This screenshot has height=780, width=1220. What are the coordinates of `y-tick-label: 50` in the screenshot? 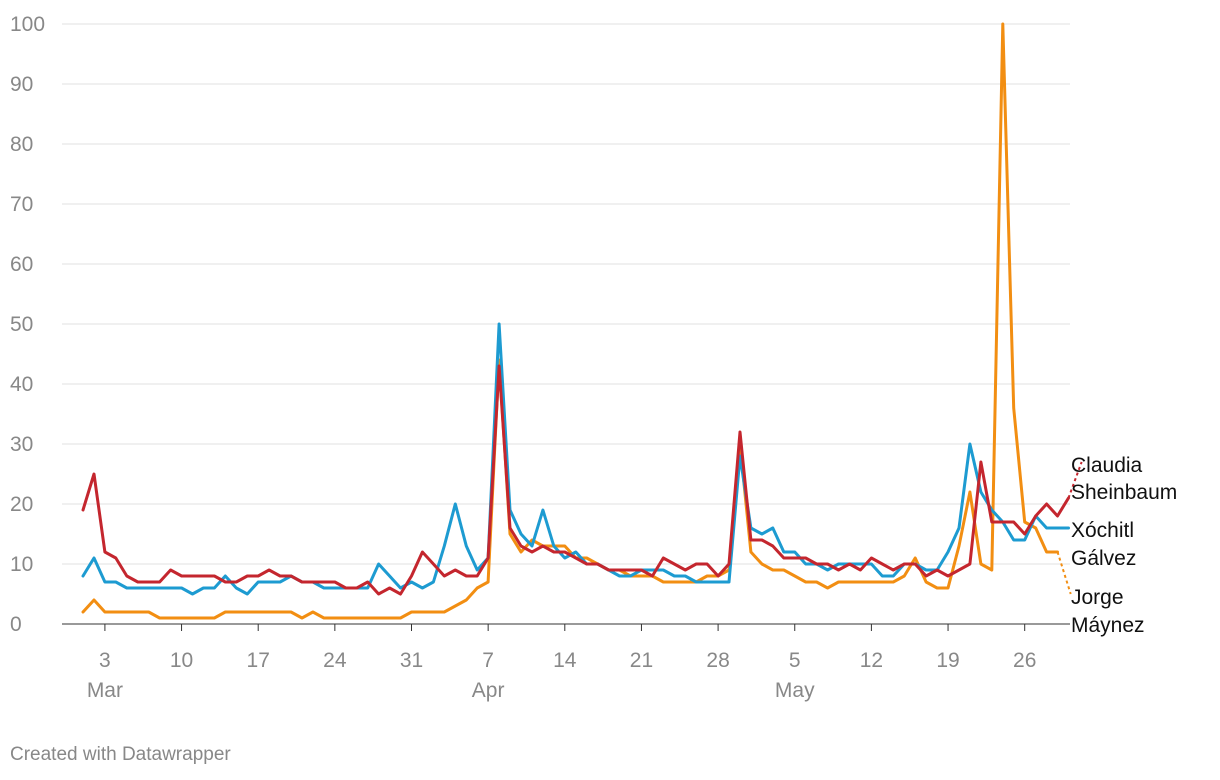 It's located at (21, 324).